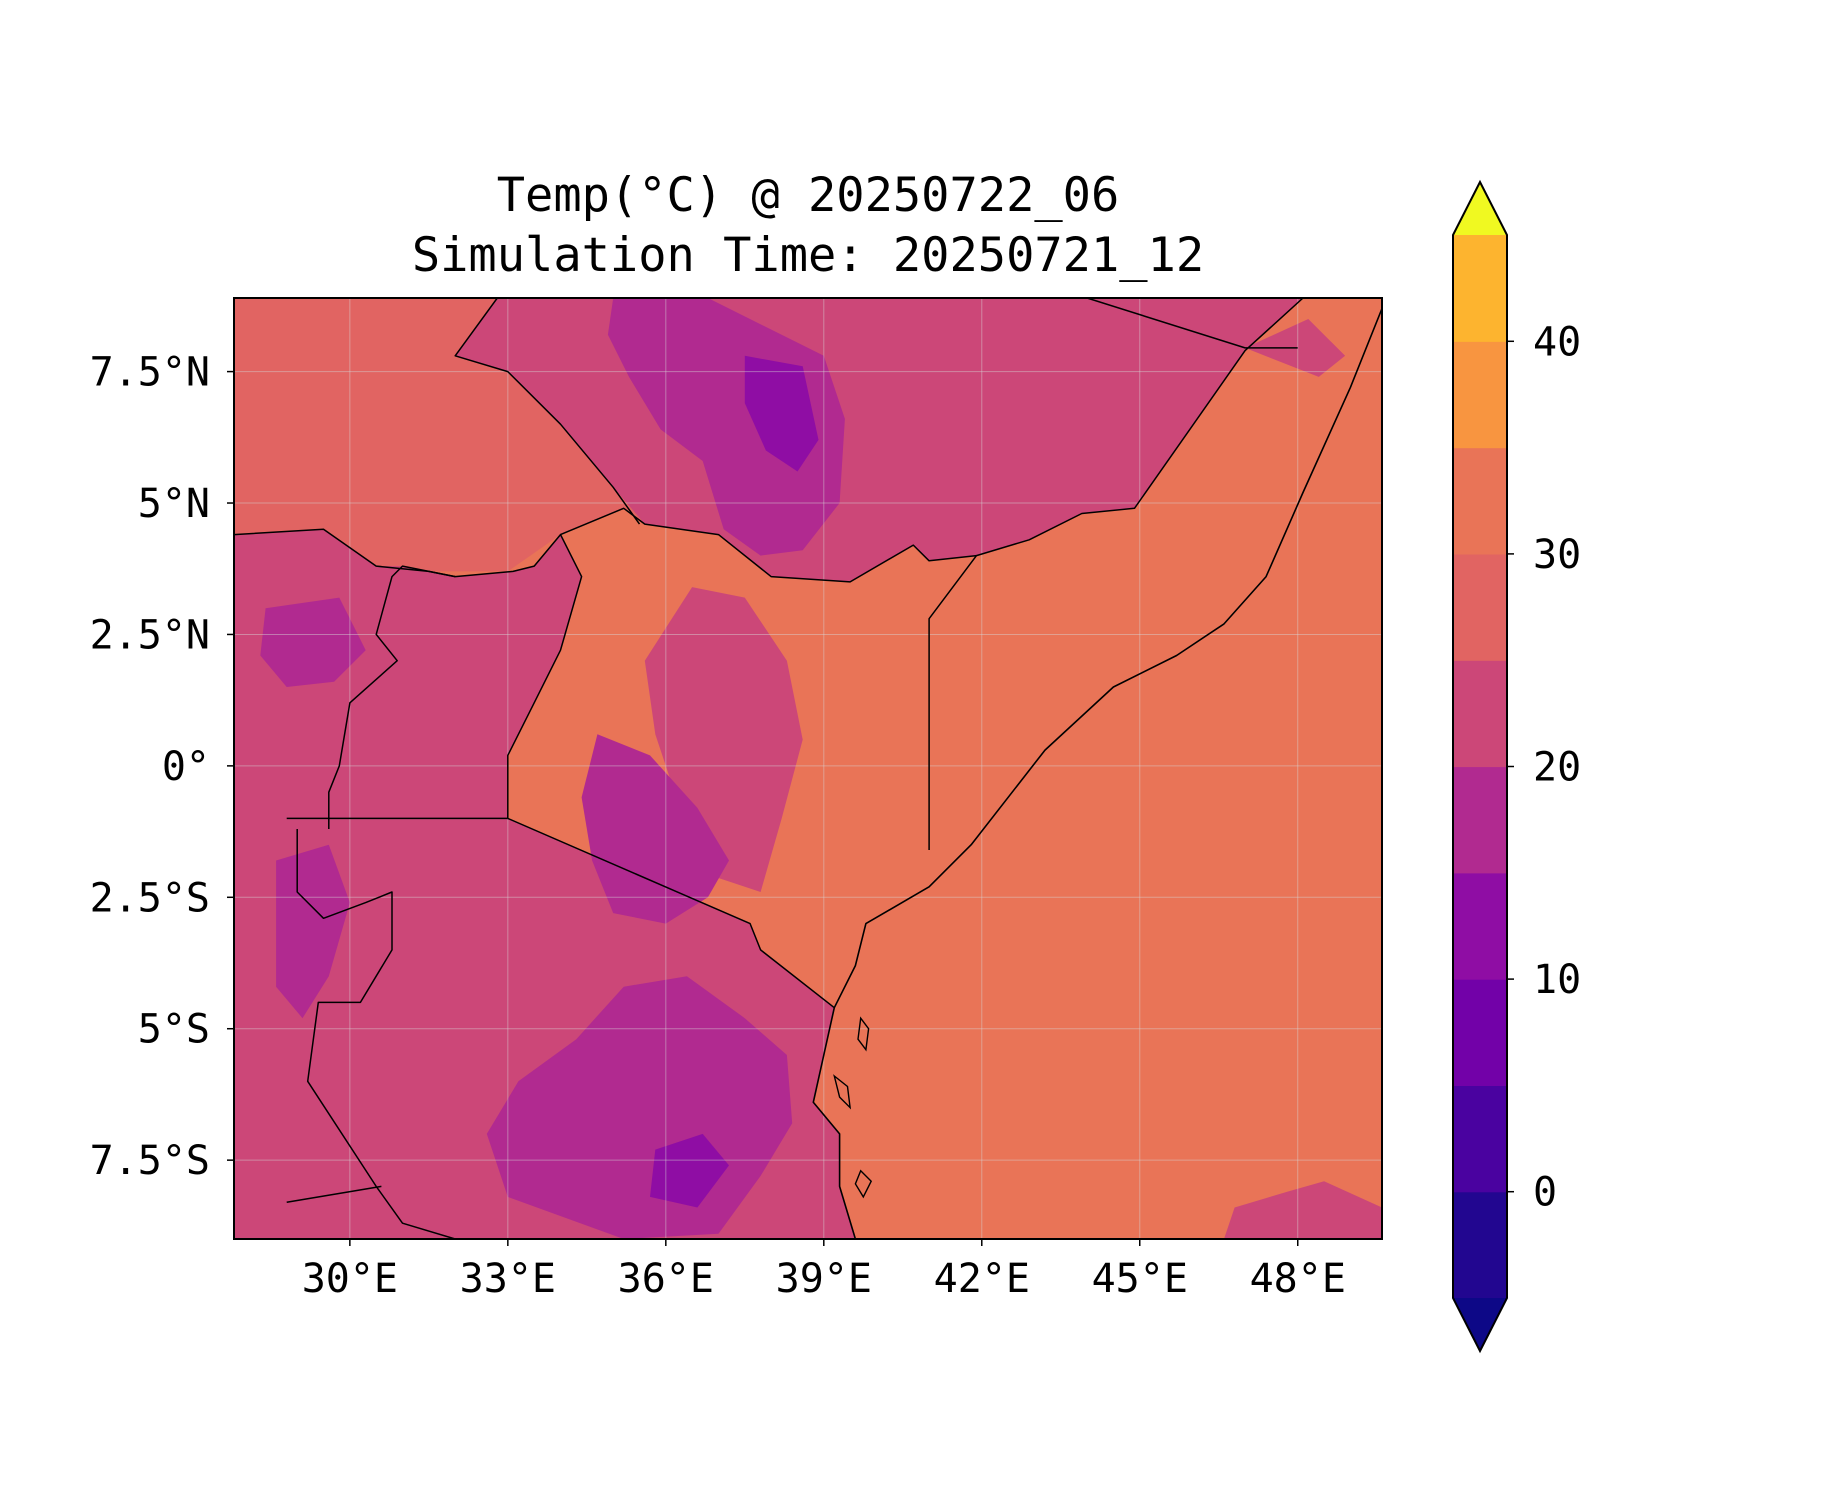 Image resolution: width=1833 pixels, height=1500 pixels. I want to click on x-axis: 30°E 33°E 36°E 39°E 42°E 45°E 48°E, so click(824, 1270).